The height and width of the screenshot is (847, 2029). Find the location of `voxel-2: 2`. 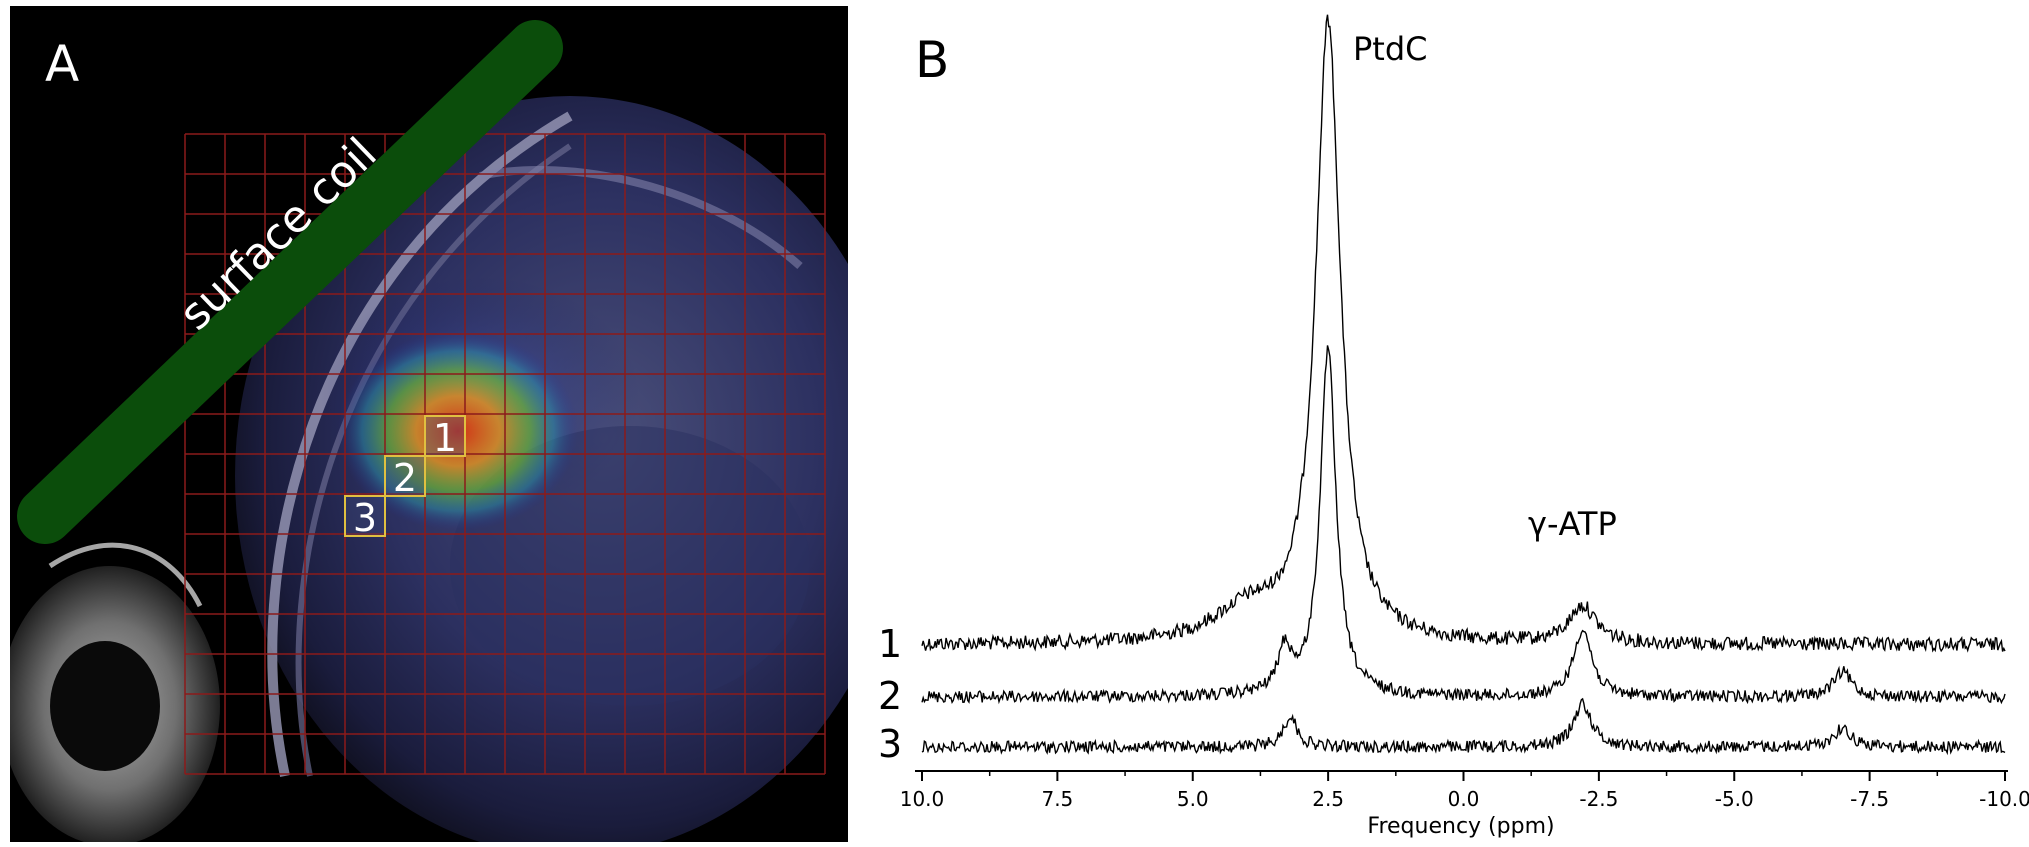

voxel-2: 2 is located at coordinates (405, 477).